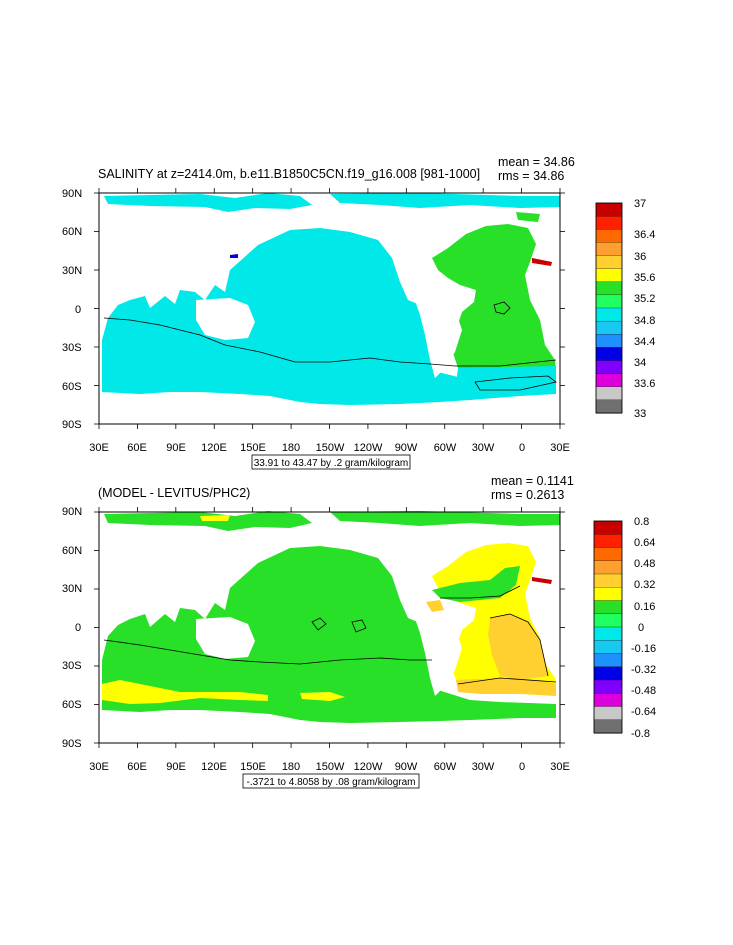 The image size is (733, 945). I want to click on bottom-colorbar-label: 0.16, so click(644, 607).